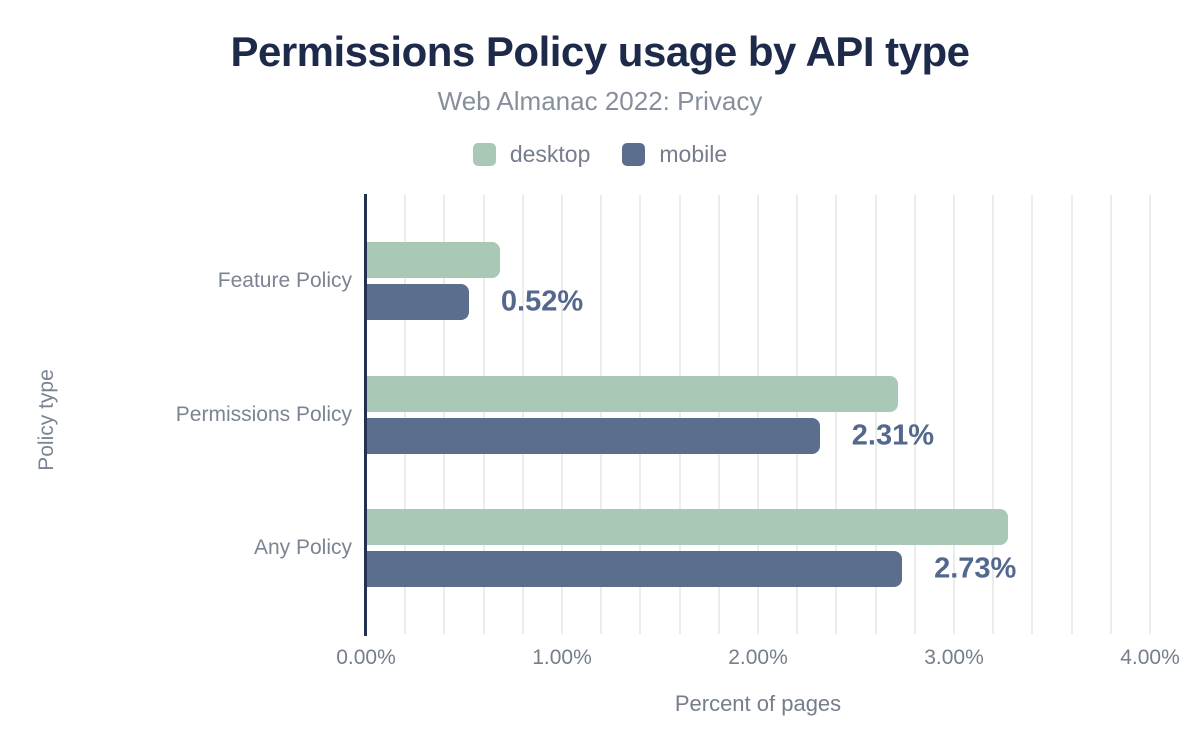 The height and width of the screenshot is (742, 1200). I want to click on x-tick-label-0: 0.00%, so click(366, 657).